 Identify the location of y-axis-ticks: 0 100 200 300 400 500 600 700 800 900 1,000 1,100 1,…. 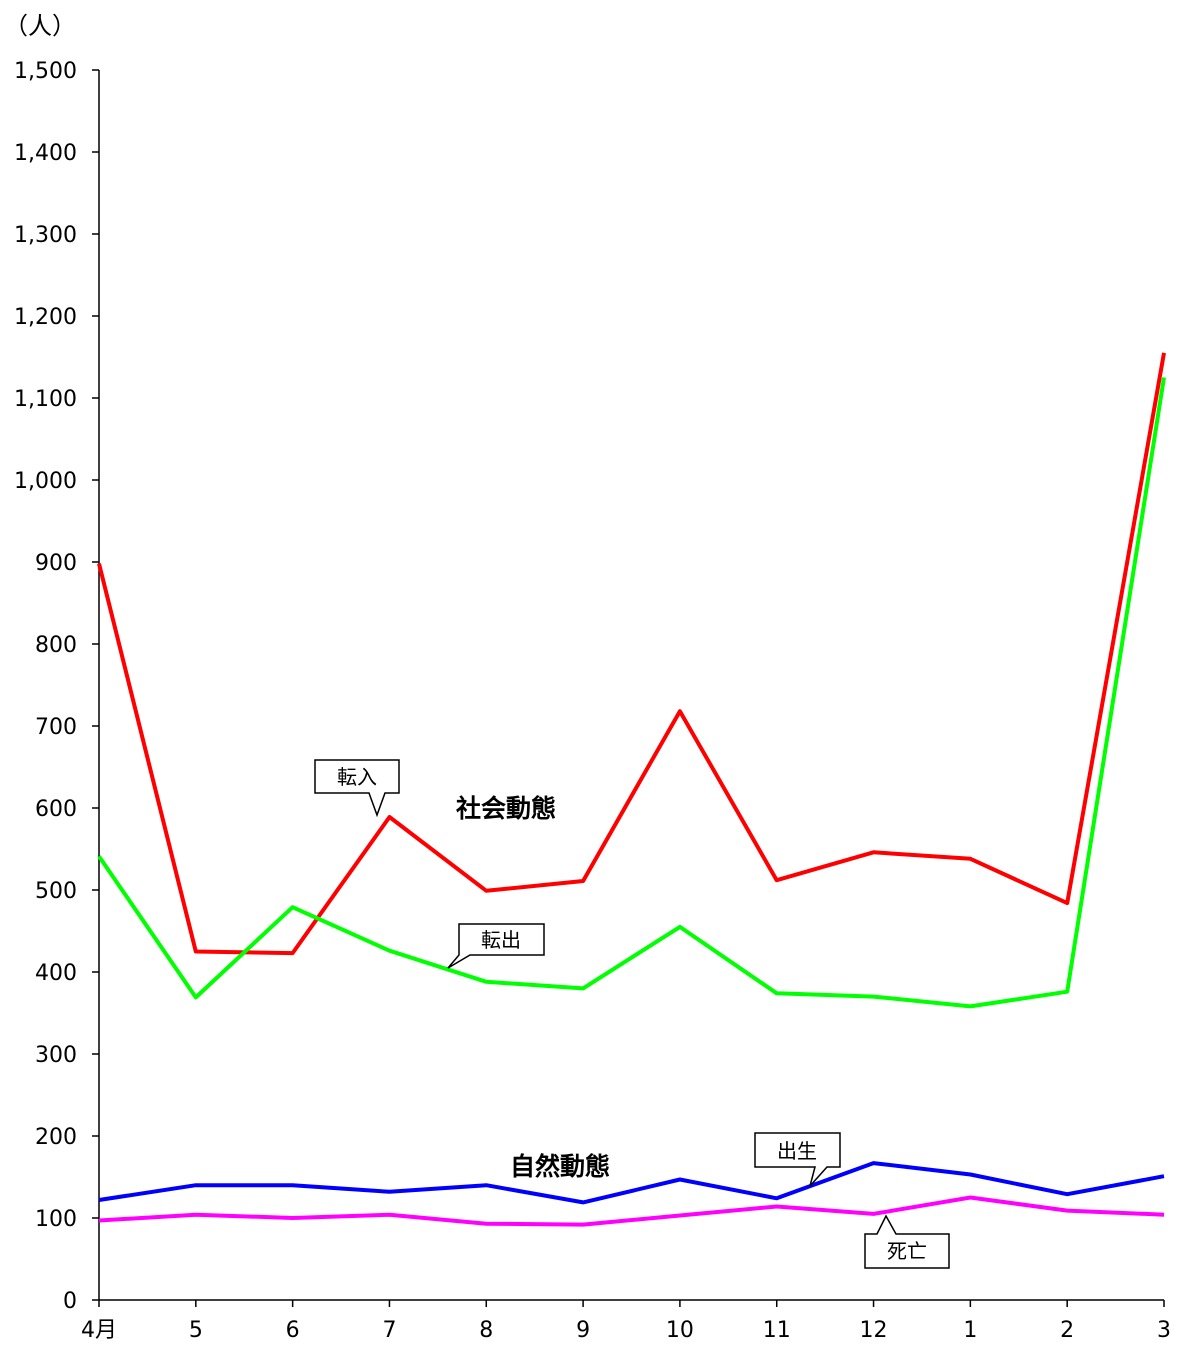
(56, 686).